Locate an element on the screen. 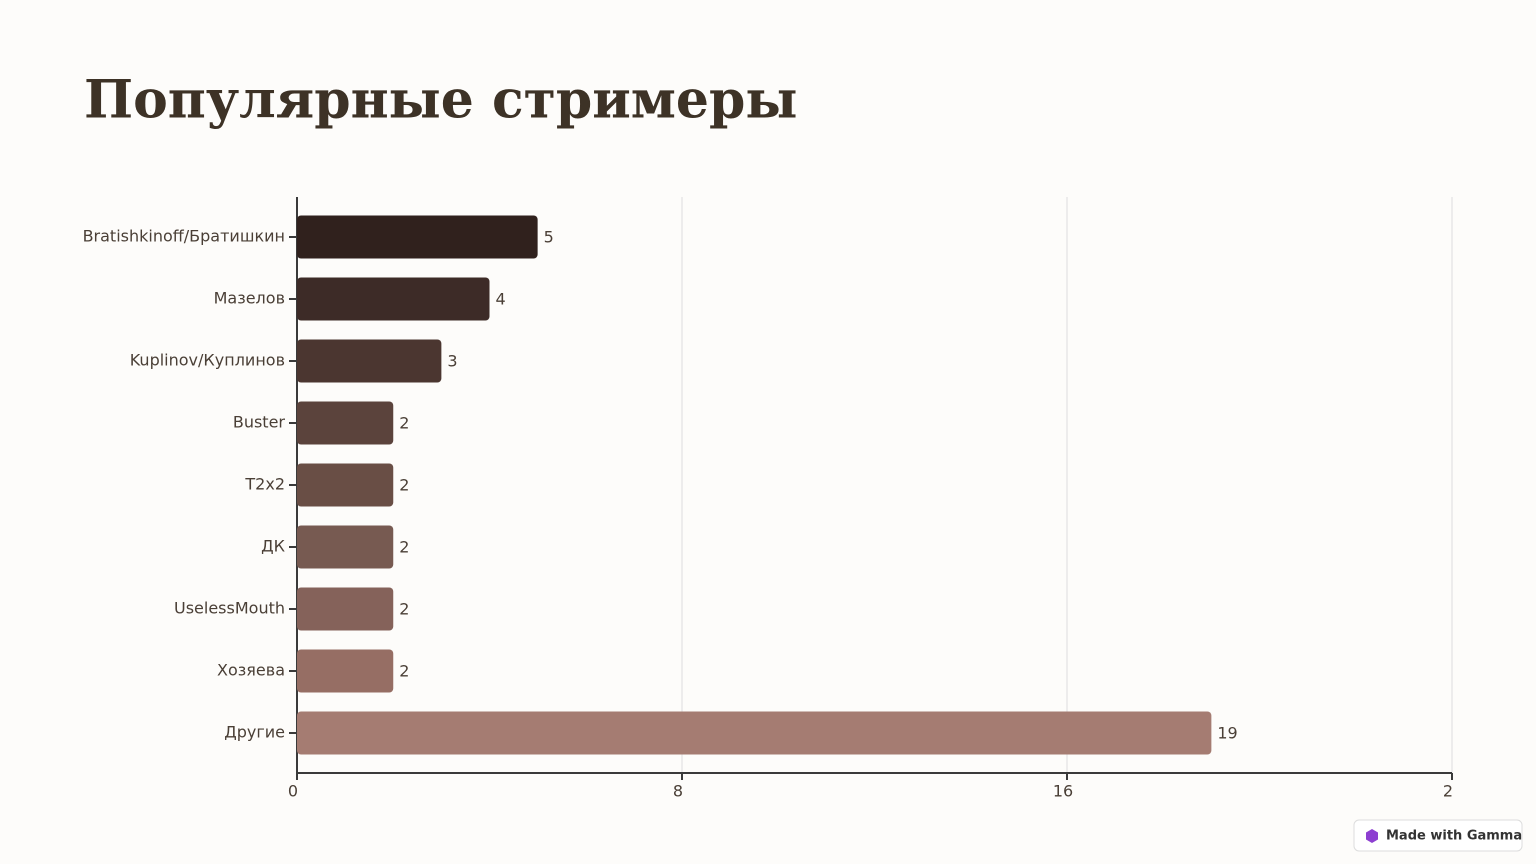 This screenshot has height=864, width=1536. y-tick-label: UselessMouth is located at coordinates (229, 608).